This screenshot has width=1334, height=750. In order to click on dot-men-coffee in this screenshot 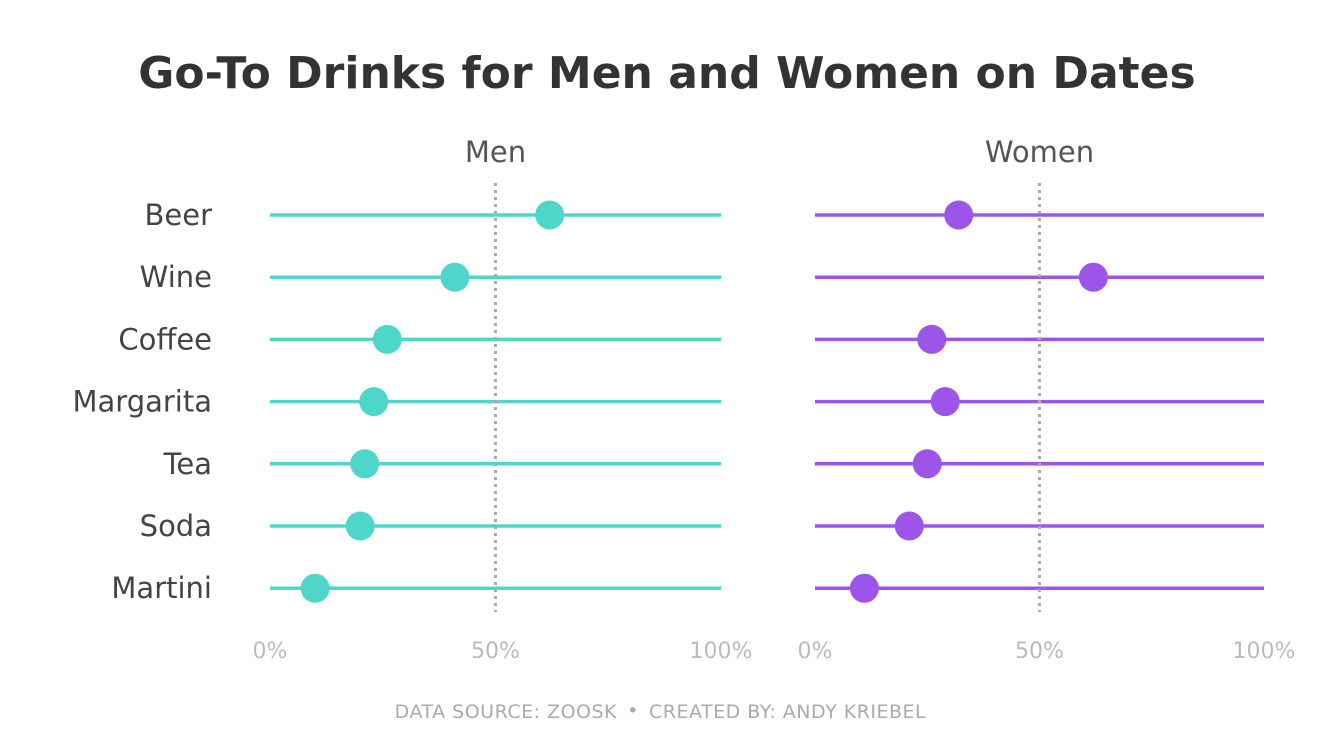, I will do `click(387, 339)`.